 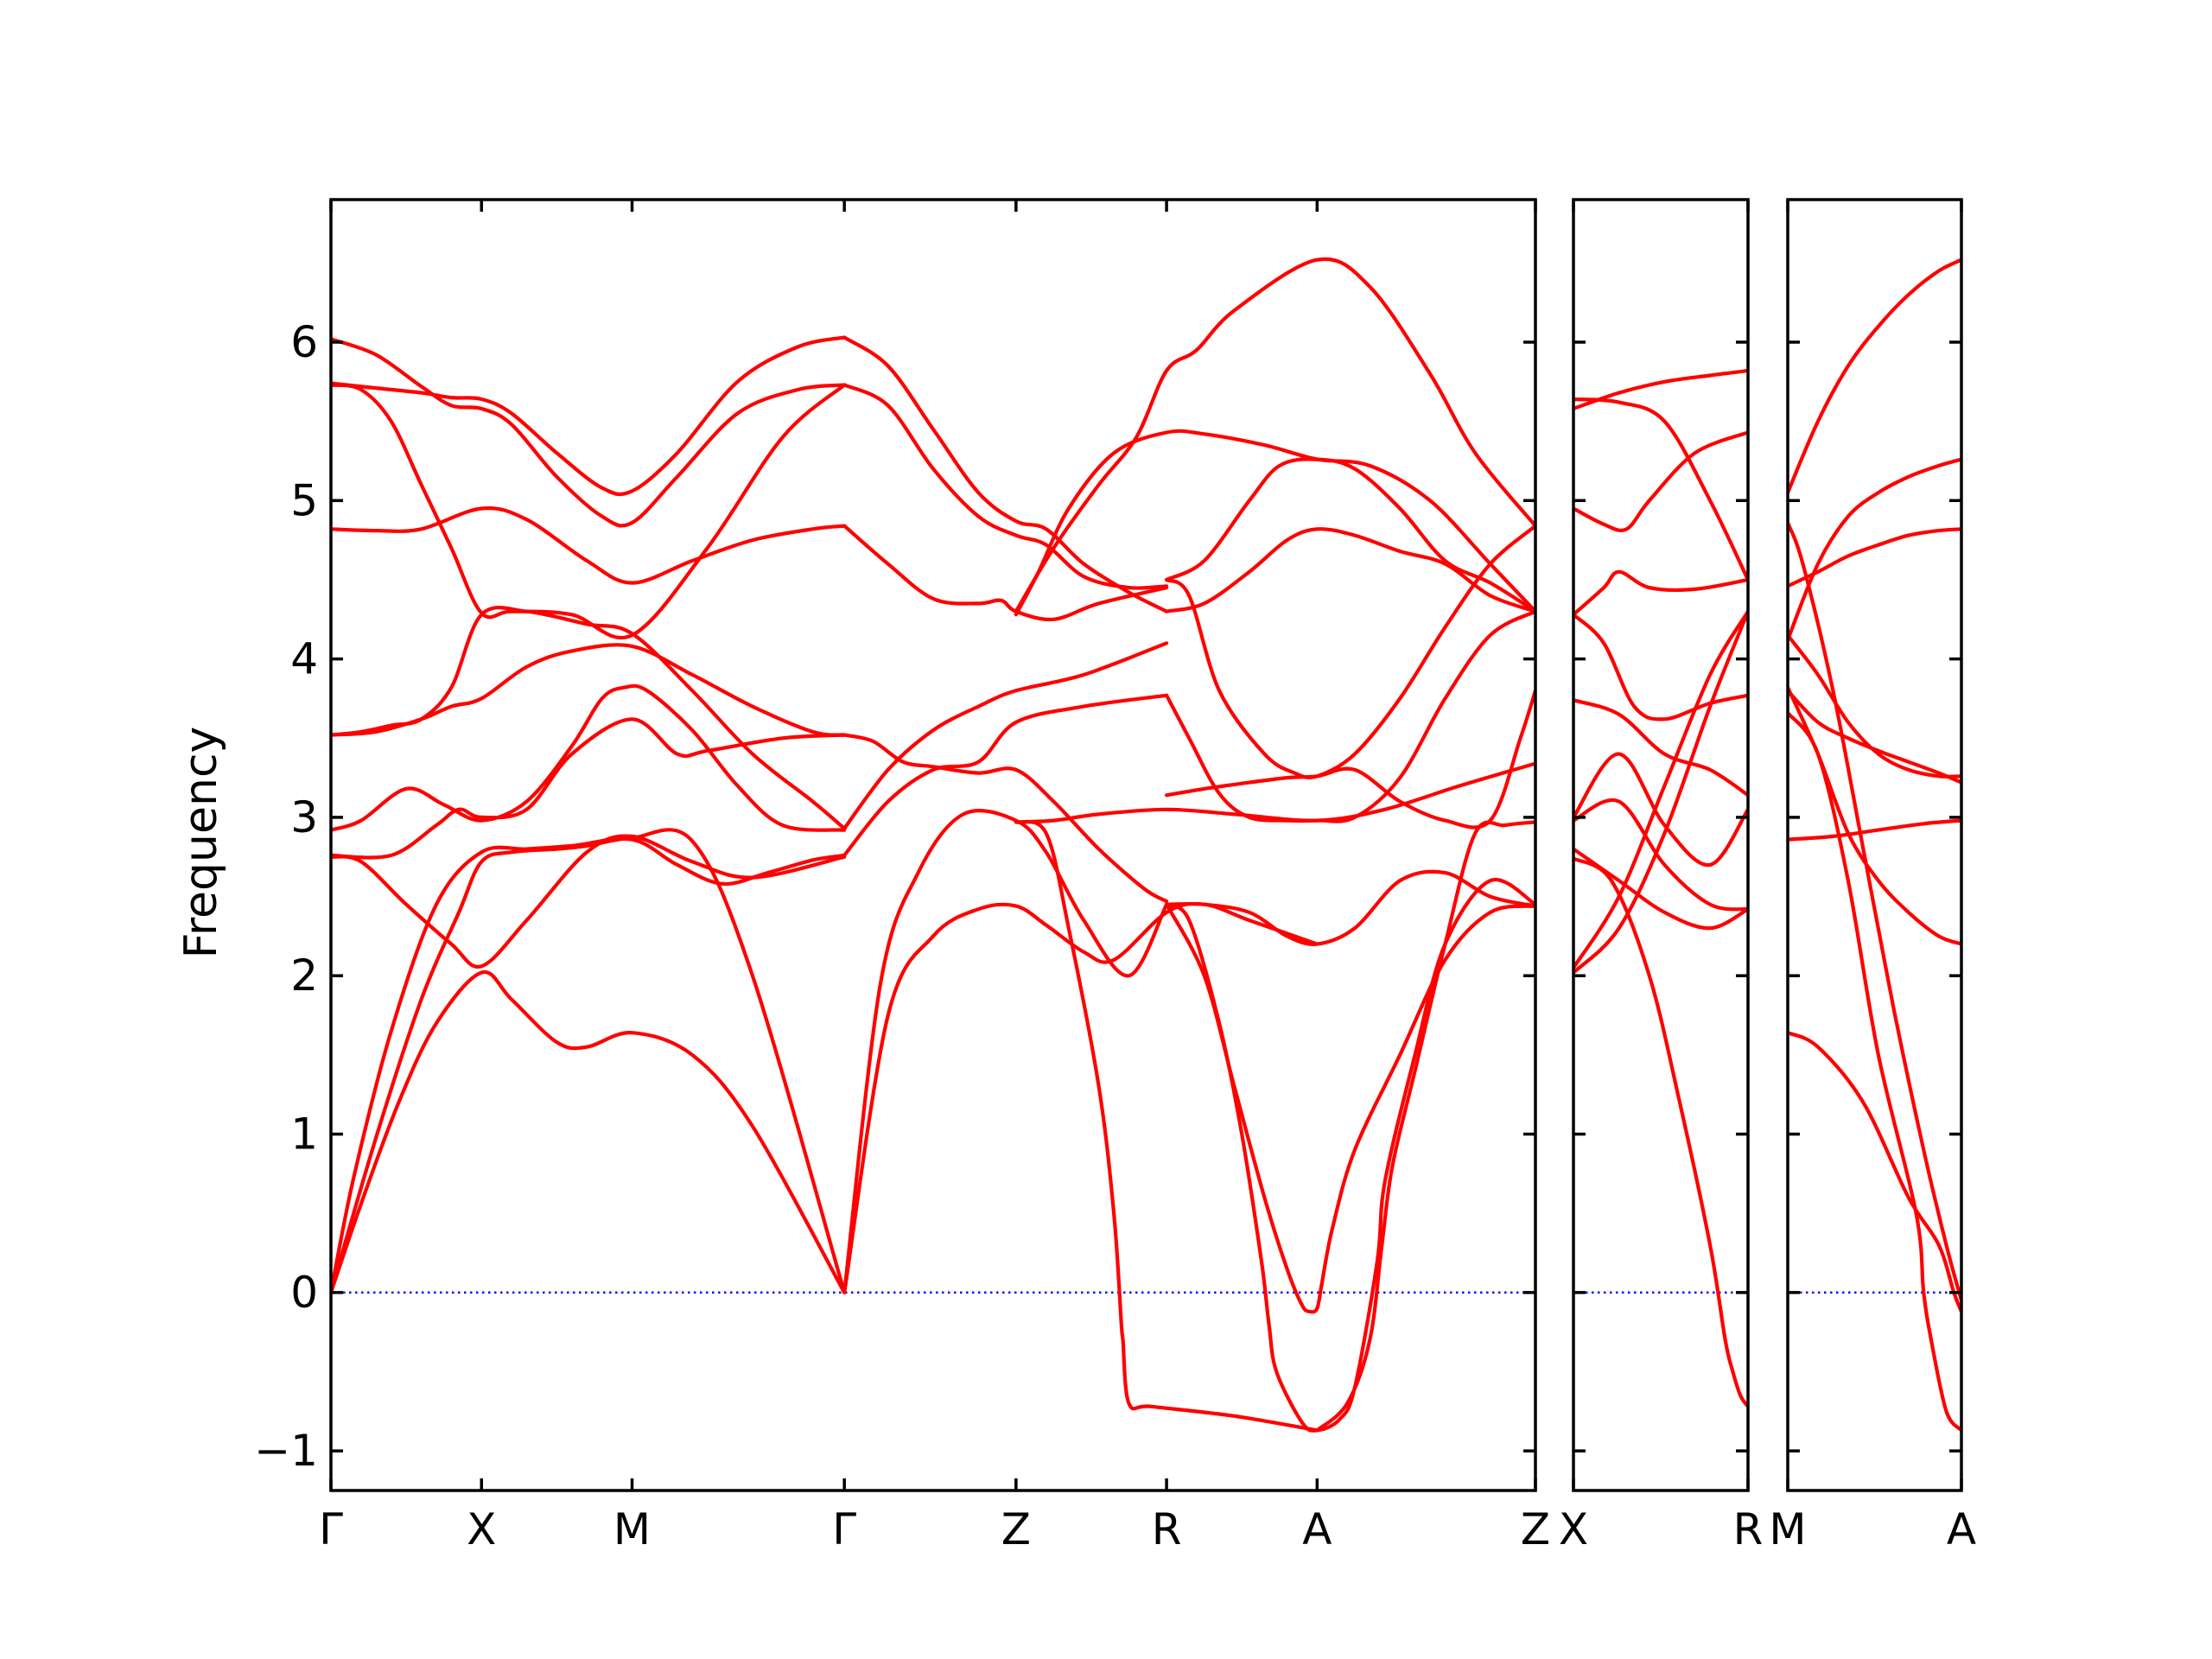 What do you see at coordinates (286, 897) in the screenshot?
I see `y-tick-labels: −1 0 1 2 3 4 5 6` at bounding box center [286, 897].